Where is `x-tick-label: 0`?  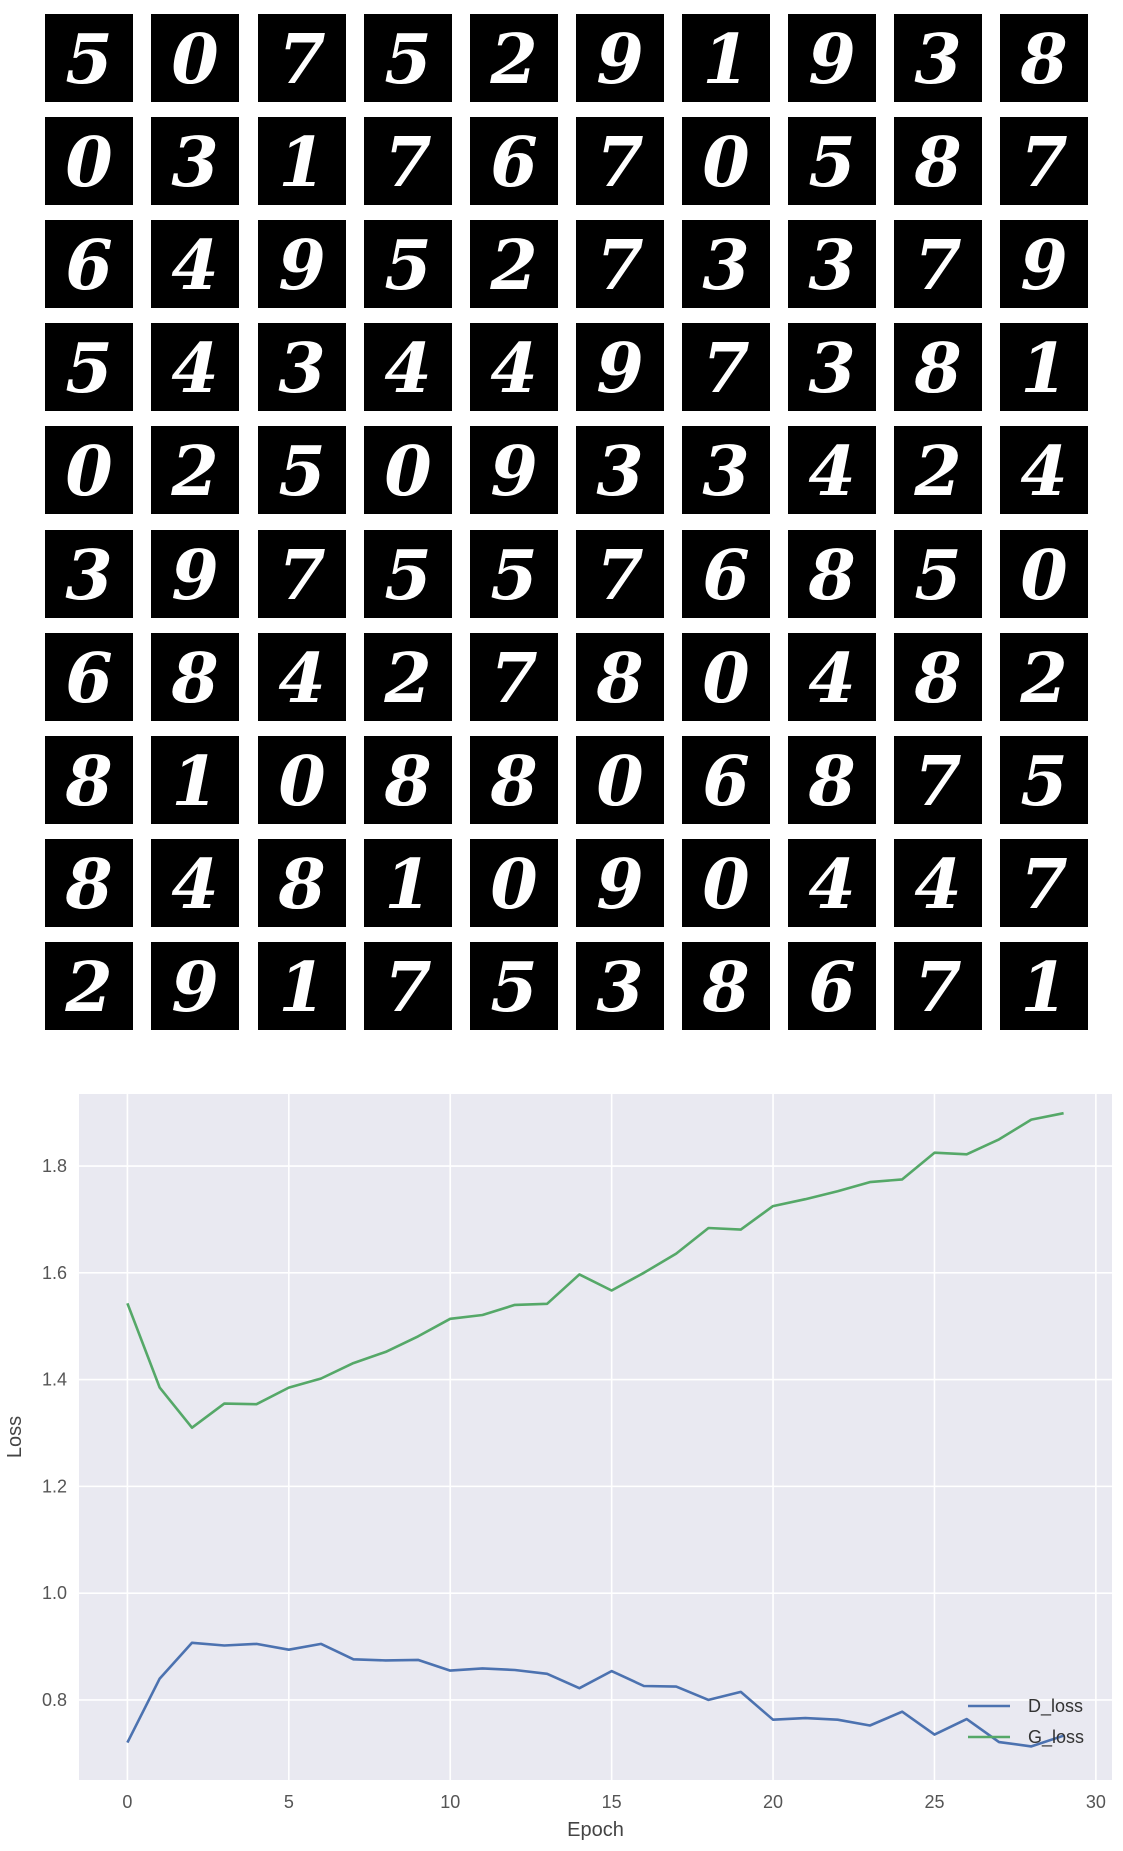
x-tick-label: 0 is located at coordinates (127, 1802).